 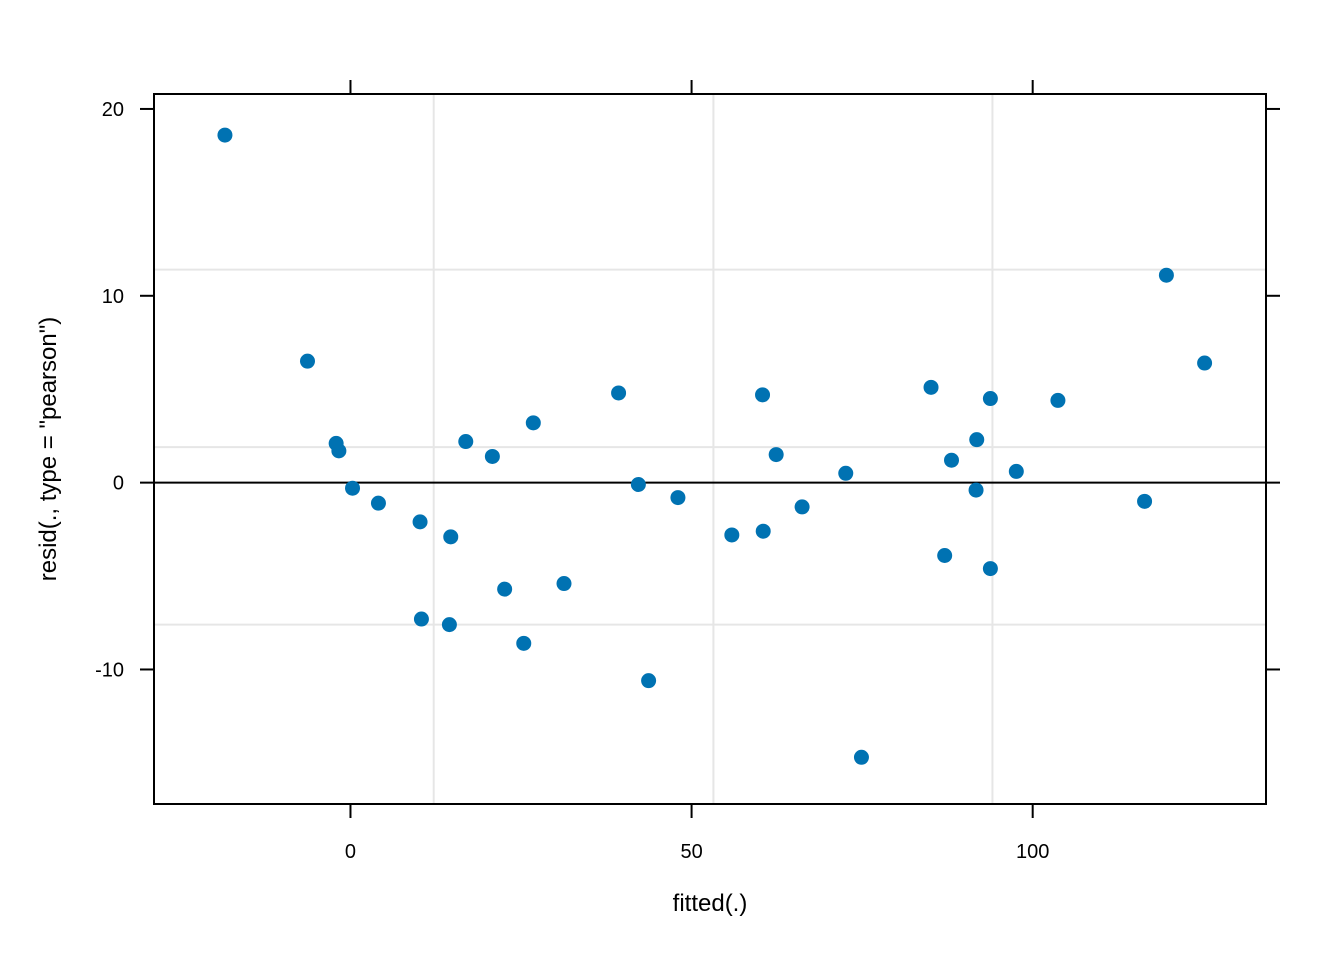 I want to click on y-tick-label-2: 10, so click(x=113, y=297).